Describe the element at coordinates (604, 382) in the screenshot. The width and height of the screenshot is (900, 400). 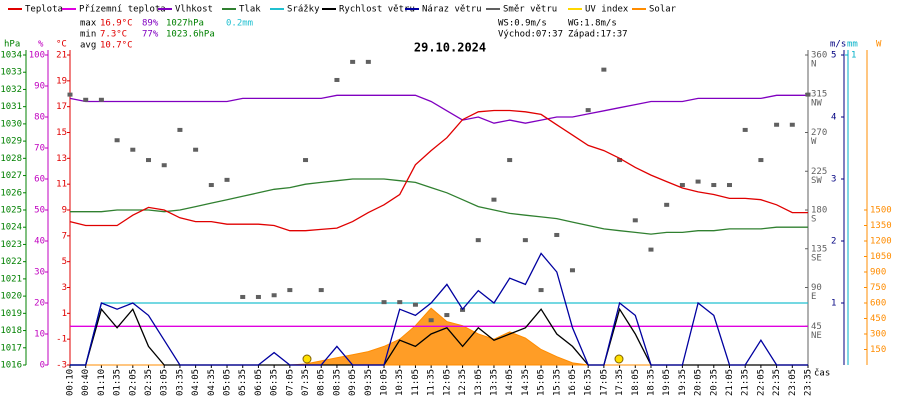
I see `x-tick-label: 17:05` at that location.